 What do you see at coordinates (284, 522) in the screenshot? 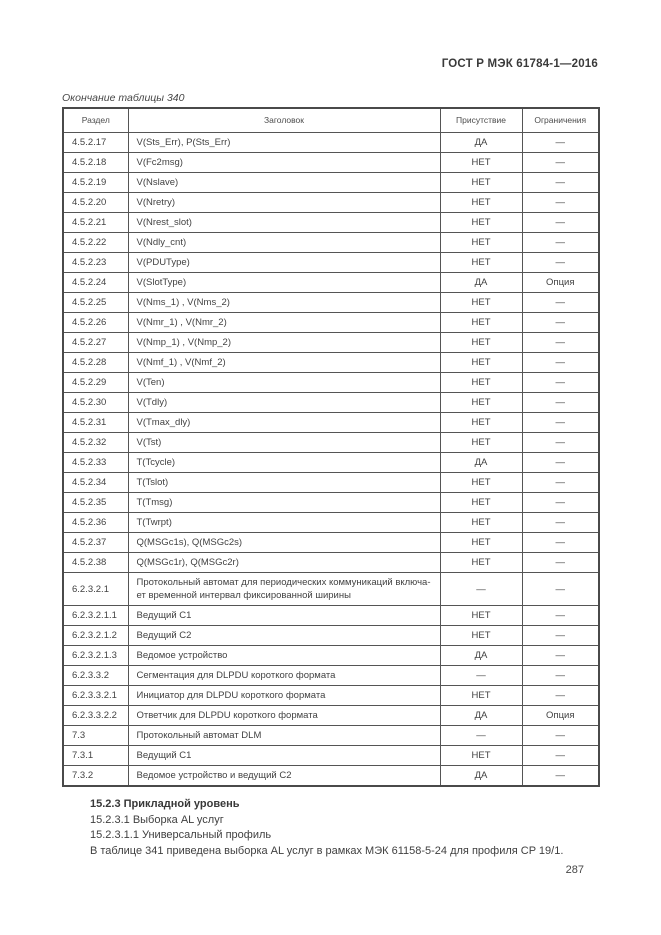
I see `cell-heading: T(Twrpt)` at bounding box center [284, 522].